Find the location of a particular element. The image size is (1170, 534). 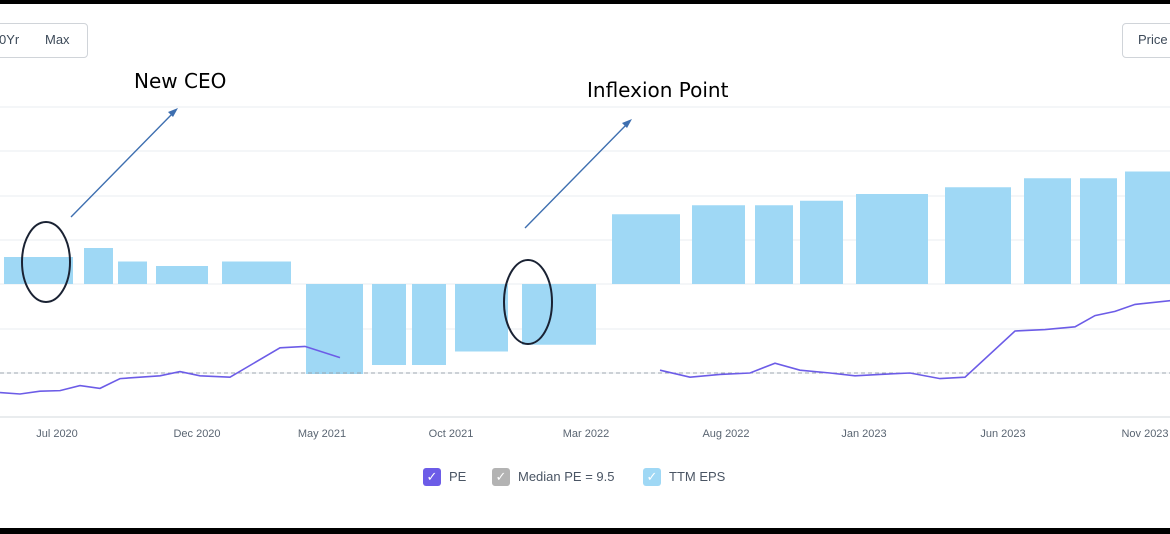

x-tick-label: Jan 2023 is located at coordinates (863, 434).